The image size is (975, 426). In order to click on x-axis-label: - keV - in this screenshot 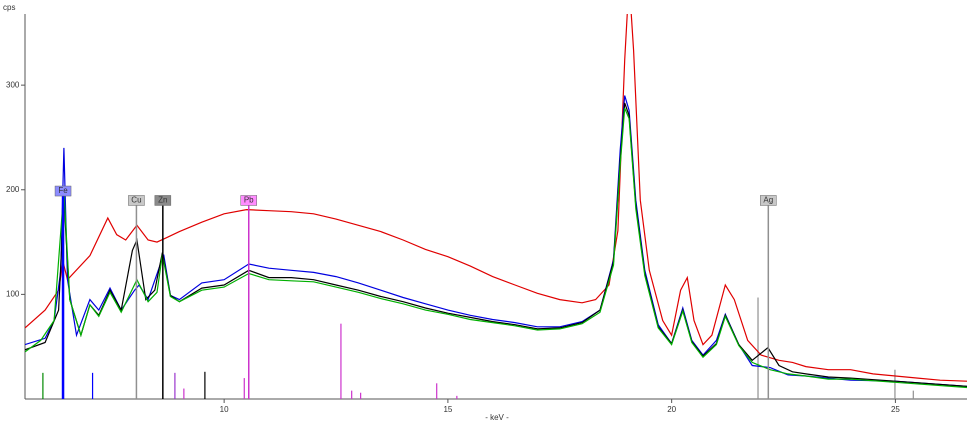, I will do `click(497, 417)`.